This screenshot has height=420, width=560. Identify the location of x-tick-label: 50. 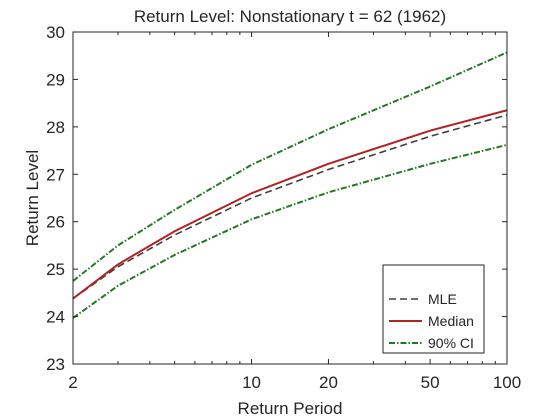
(430, 382).